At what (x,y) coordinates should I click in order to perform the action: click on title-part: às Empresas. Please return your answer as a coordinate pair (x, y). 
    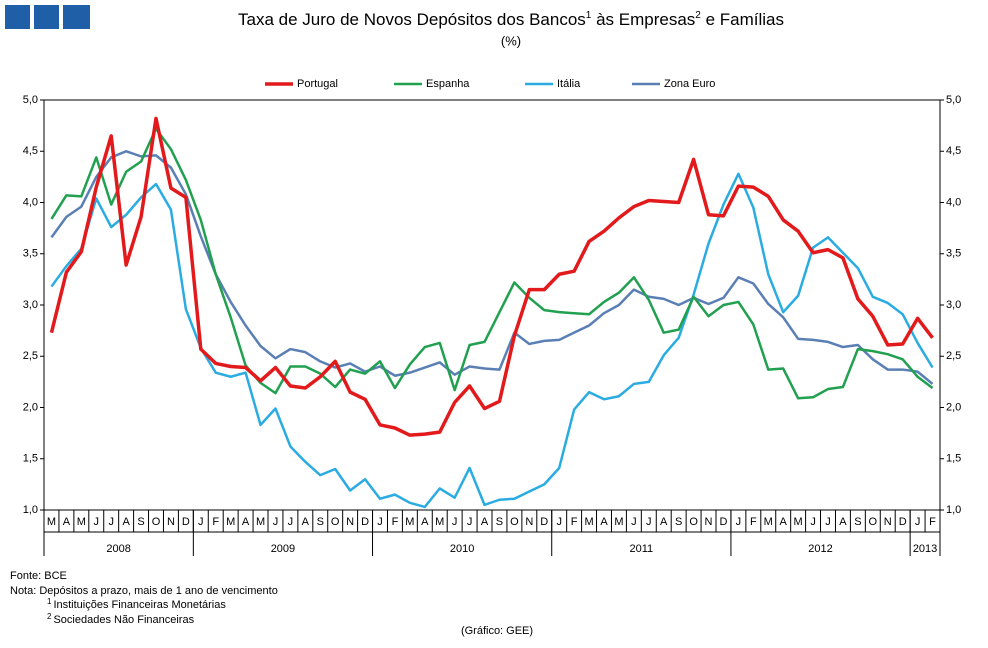
    Looking at the image, I should click on (643, 19).